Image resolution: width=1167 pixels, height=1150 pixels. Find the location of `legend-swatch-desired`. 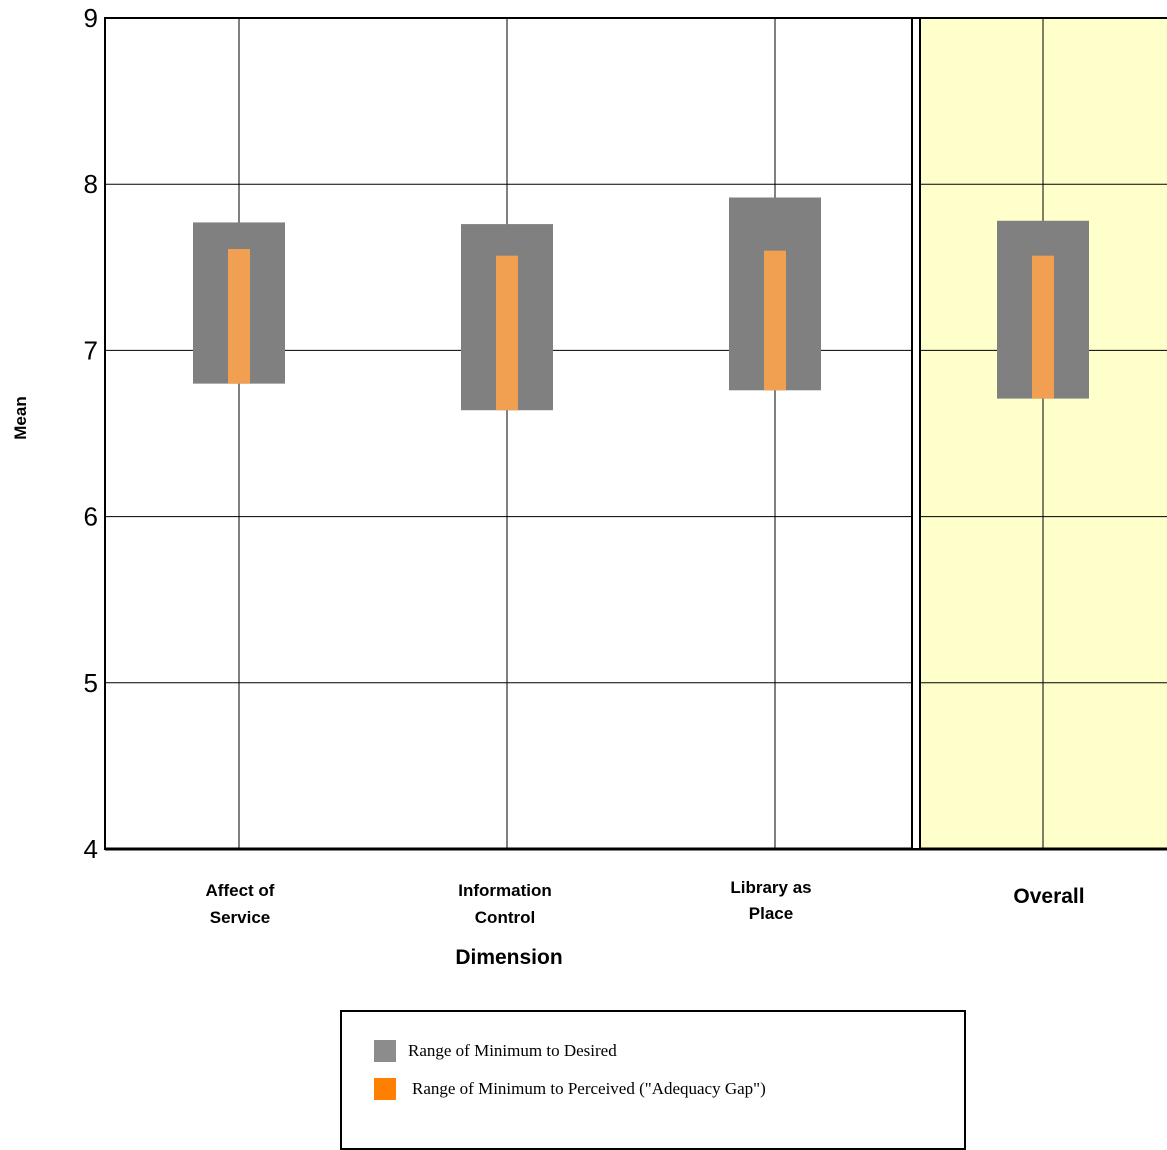

legend-swatch-desired is located at coordinates (385, 1051).